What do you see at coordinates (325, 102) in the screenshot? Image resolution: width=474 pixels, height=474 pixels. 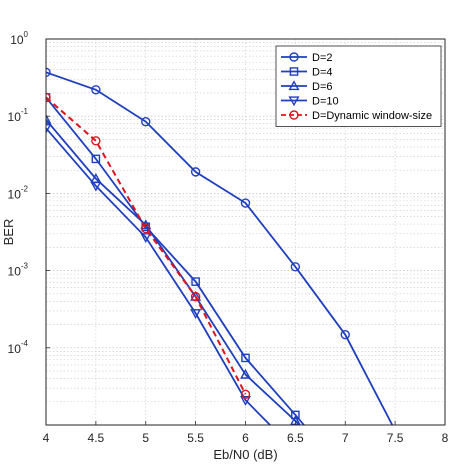 I see `legend-label: D=10` at bounding box center [325, 102].